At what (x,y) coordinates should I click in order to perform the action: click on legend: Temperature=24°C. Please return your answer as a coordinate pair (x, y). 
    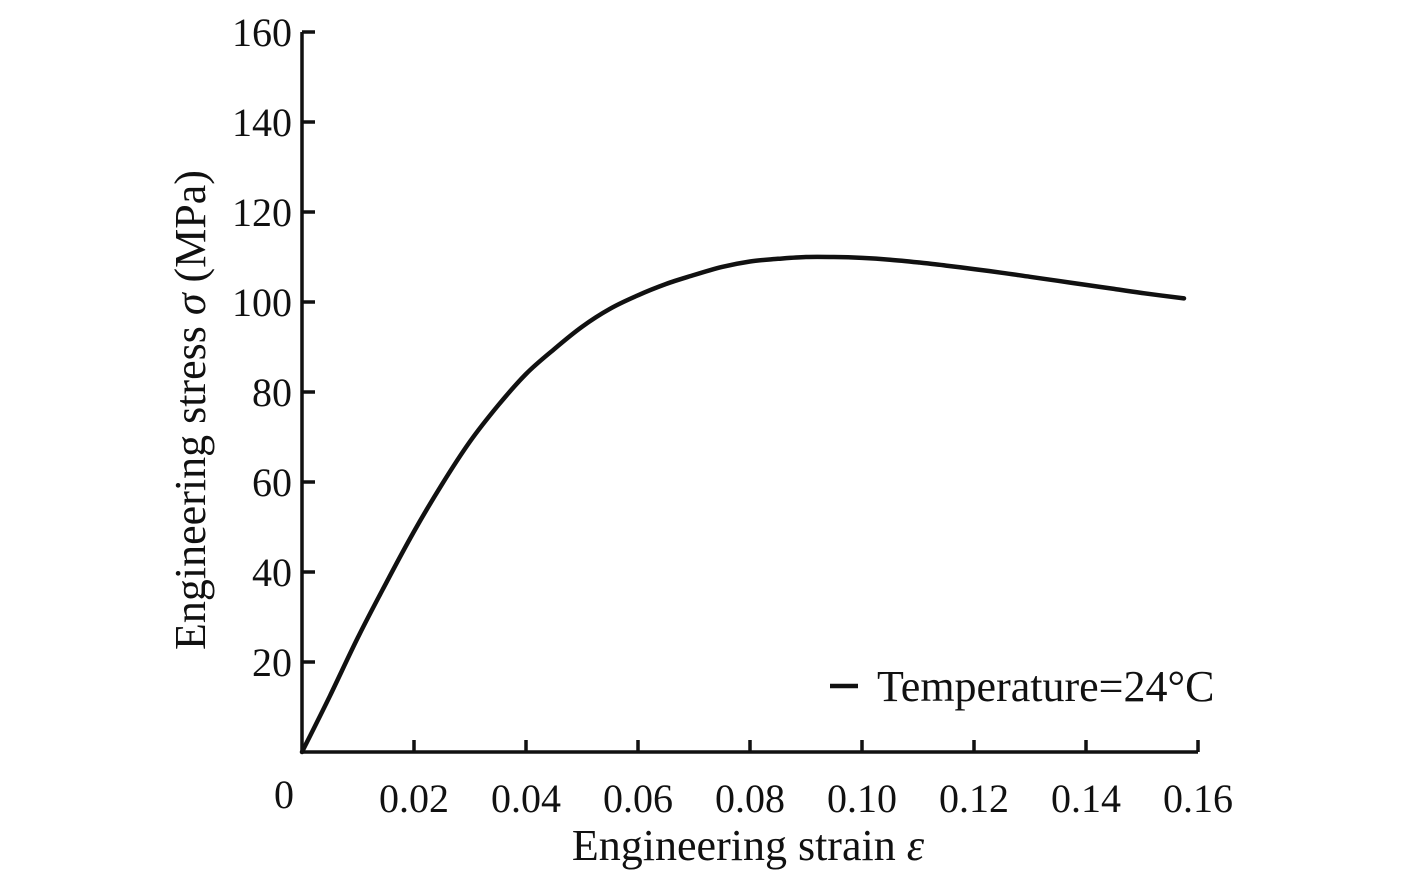
    Looking at the image, I should click on (1022, 686).